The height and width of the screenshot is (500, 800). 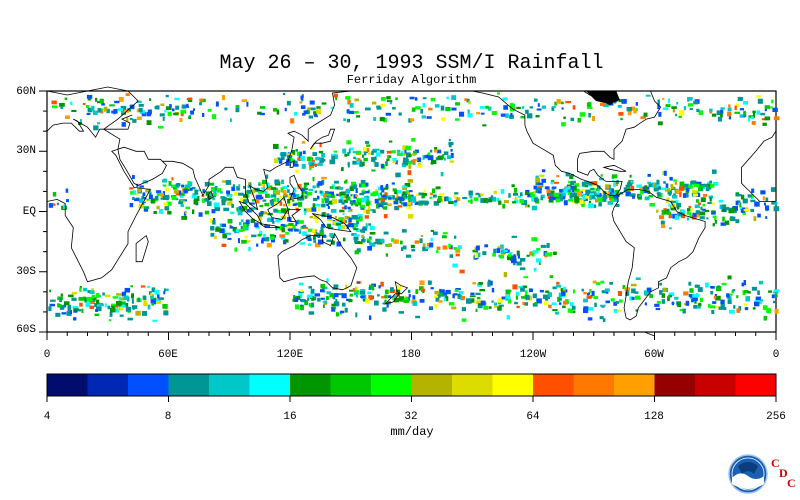 What do you see at coordinates (168, 417) in the screenshot?
I see `colorbar-tick-label: 8` at bounding box center [168, 417].